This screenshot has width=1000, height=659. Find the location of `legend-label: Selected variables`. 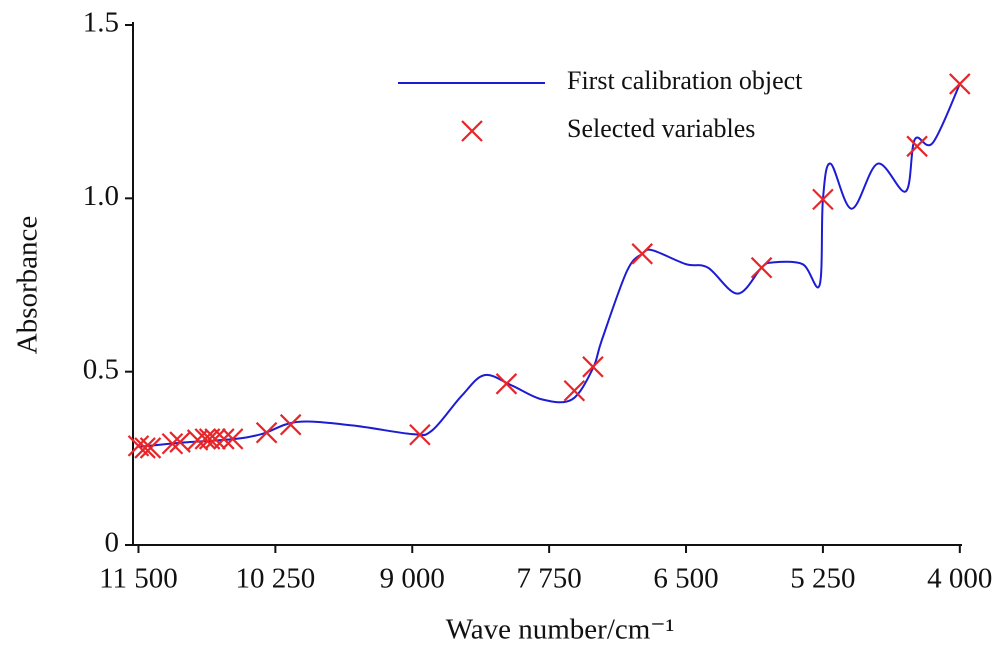

legend-label: Selected variables is located at coordinates (661, 128).